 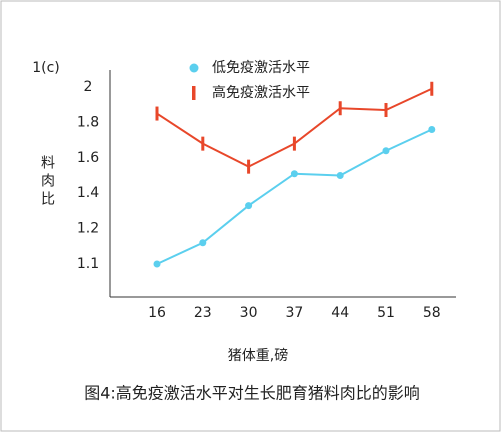 I want to click on y-tick-label: 1.2, so click(x=88, y=229).